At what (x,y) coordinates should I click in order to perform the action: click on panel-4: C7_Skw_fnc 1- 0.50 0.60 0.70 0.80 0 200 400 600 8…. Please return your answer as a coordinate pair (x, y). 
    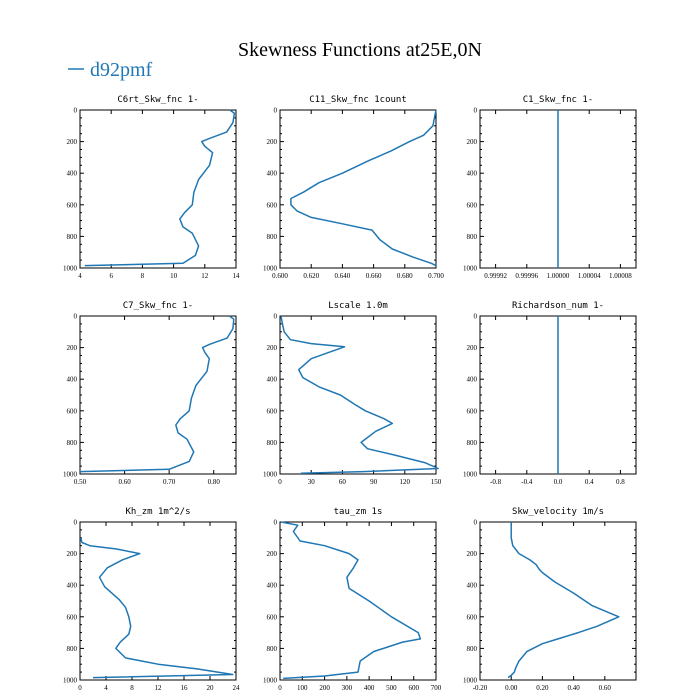
    Looking at the image, I should click on (150, 393).